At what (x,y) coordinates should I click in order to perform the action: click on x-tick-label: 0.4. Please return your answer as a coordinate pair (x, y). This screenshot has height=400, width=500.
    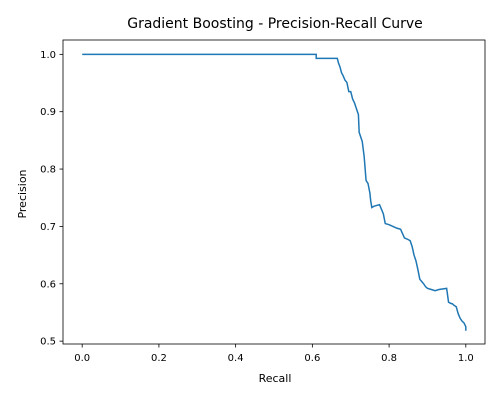
    Looking at the image, I should click on (236, 358).